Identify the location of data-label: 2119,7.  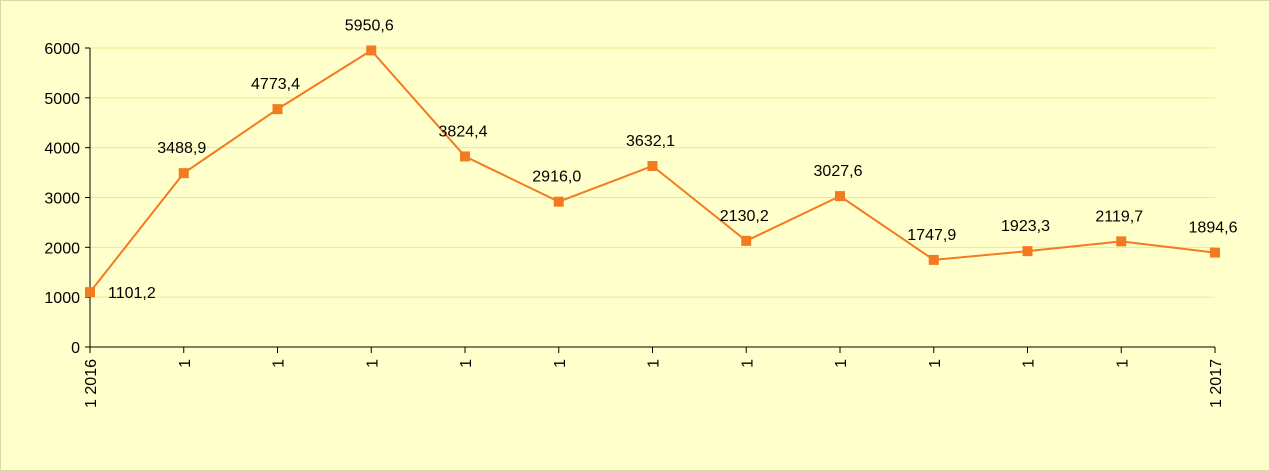
(1119, 216).